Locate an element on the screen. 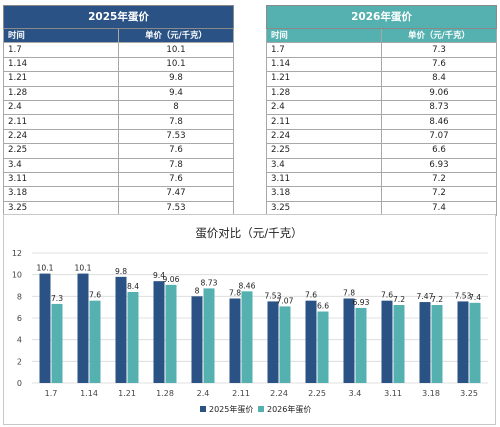 The height and width of the screenshot is (427, 500). cell-date: 2.4 is located at coordinates (61, 107).